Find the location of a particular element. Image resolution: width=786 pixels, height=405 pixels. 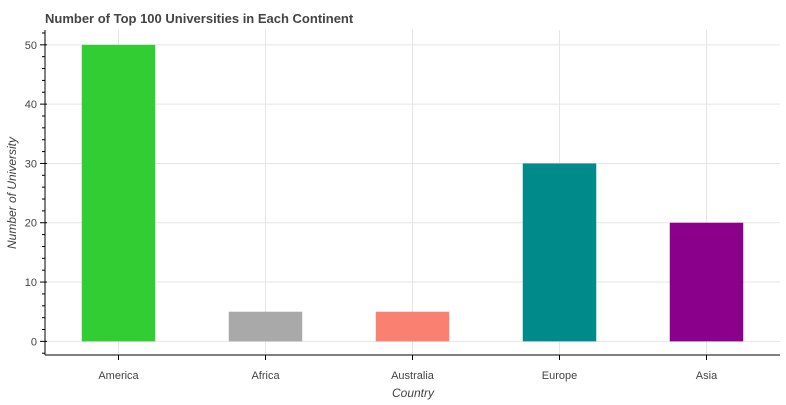

y-axis-title: Number of University is located at coordinates (12, 192).